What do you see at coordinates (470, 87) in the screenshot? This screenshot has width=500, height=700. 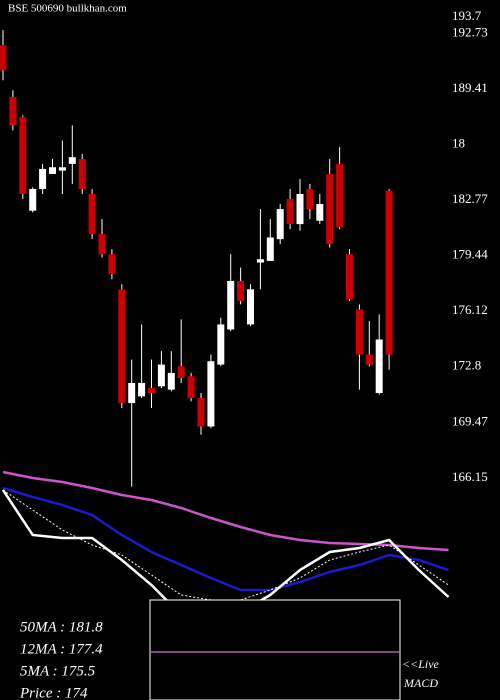 I see `y-tick-label: 189.41` at bounding box center [470, 87].